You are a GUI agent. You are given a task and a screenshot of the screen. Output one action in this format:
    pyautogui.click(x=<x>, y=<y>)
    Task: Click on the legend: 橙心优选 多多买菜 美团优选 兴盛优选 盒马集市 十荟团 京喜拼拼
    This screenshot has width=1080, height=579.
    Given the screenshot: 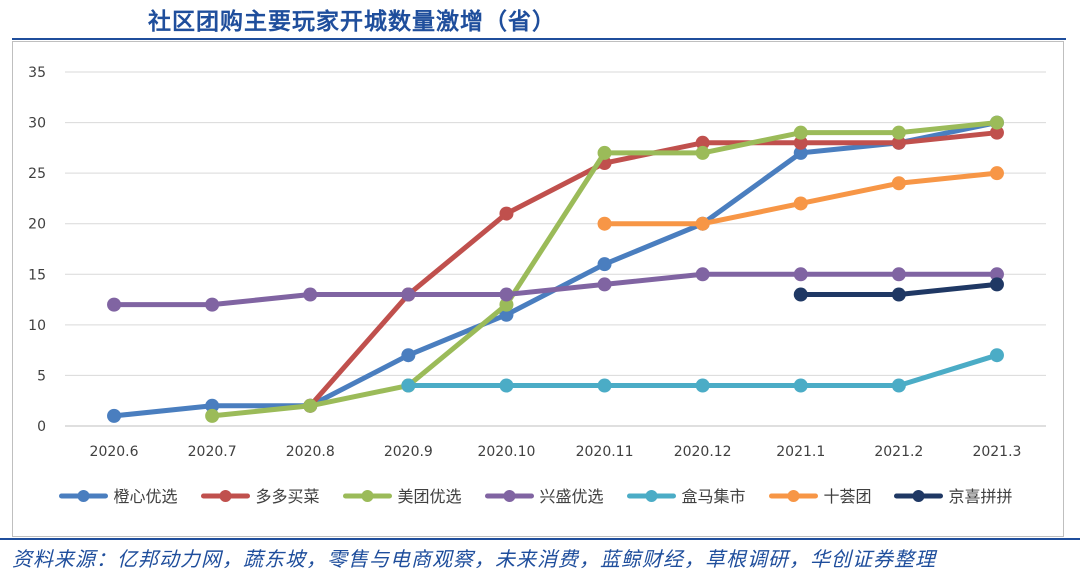 What is the action you would take?
    pyautogui.click(x=536, y=496)
    